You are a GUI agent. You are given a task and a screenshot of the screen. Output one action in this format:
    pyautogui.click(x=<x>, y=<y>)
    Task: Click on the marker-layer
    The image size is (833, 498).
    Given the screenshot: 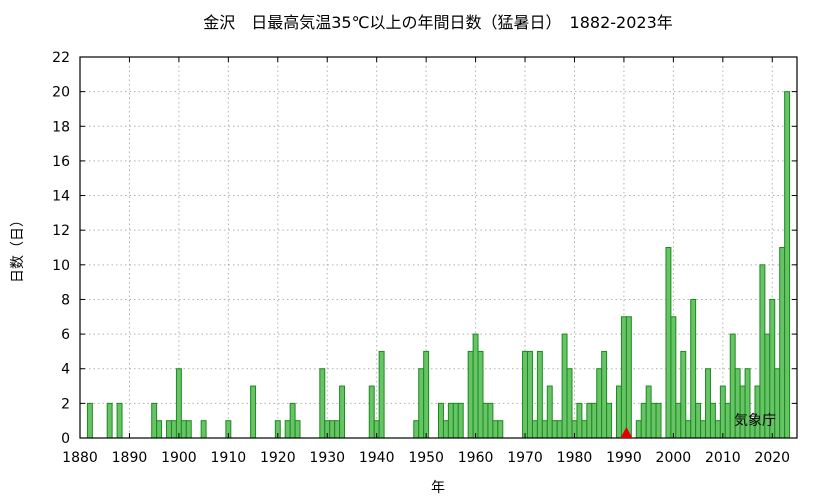 What is the action you would take?
    pyautogui.click(x=626, y=432)
    